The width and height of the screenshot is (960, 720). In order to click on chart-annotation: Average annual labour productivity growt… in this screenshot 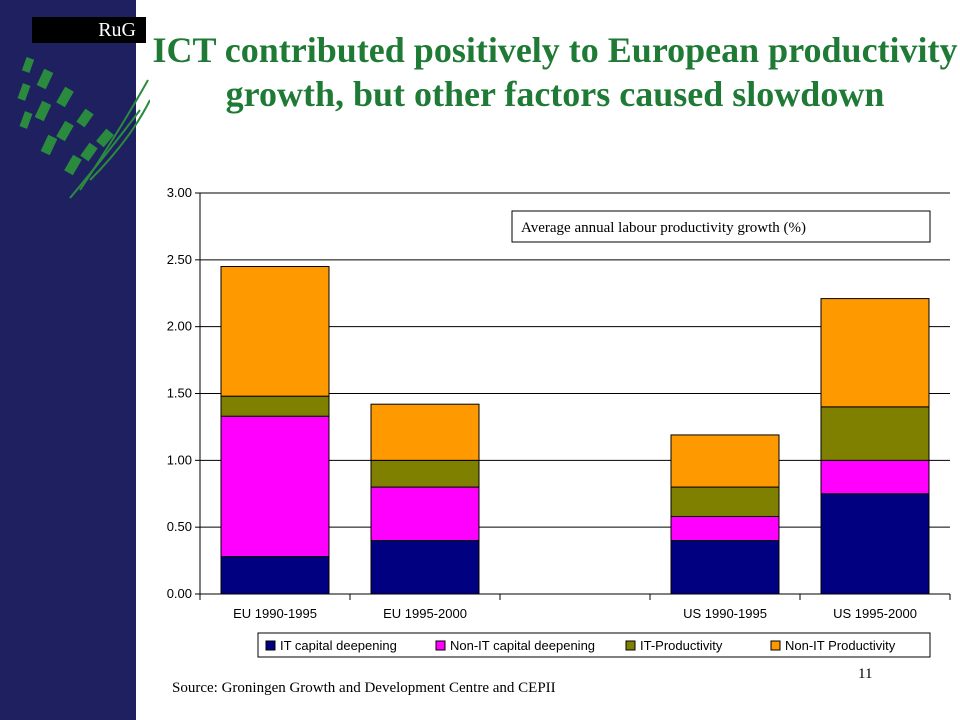, I will do `click(663, 228)`.